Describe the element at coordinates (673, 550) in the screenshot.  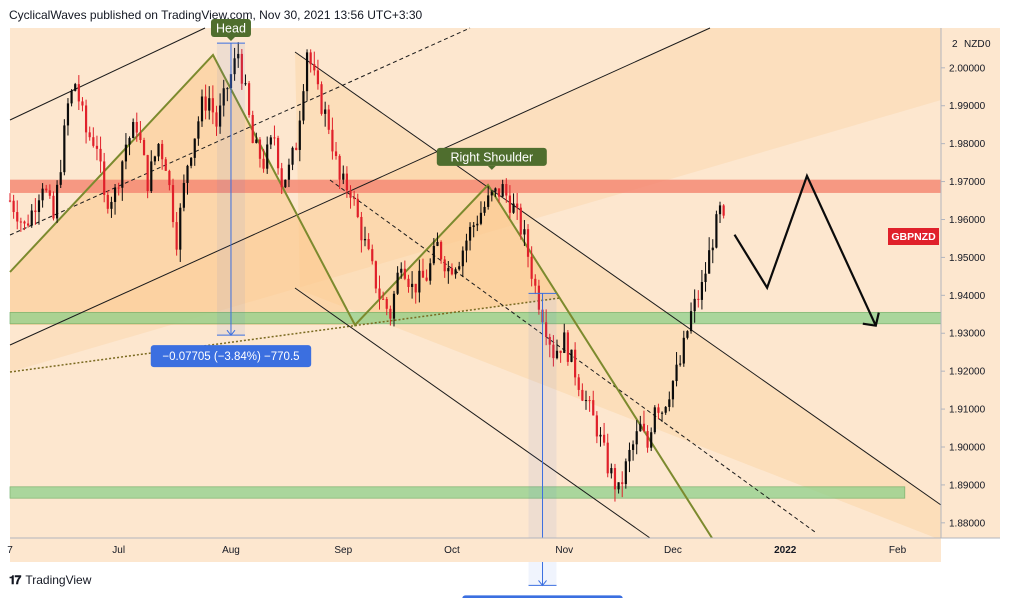
I see `xtick-label: Dec` at that location.